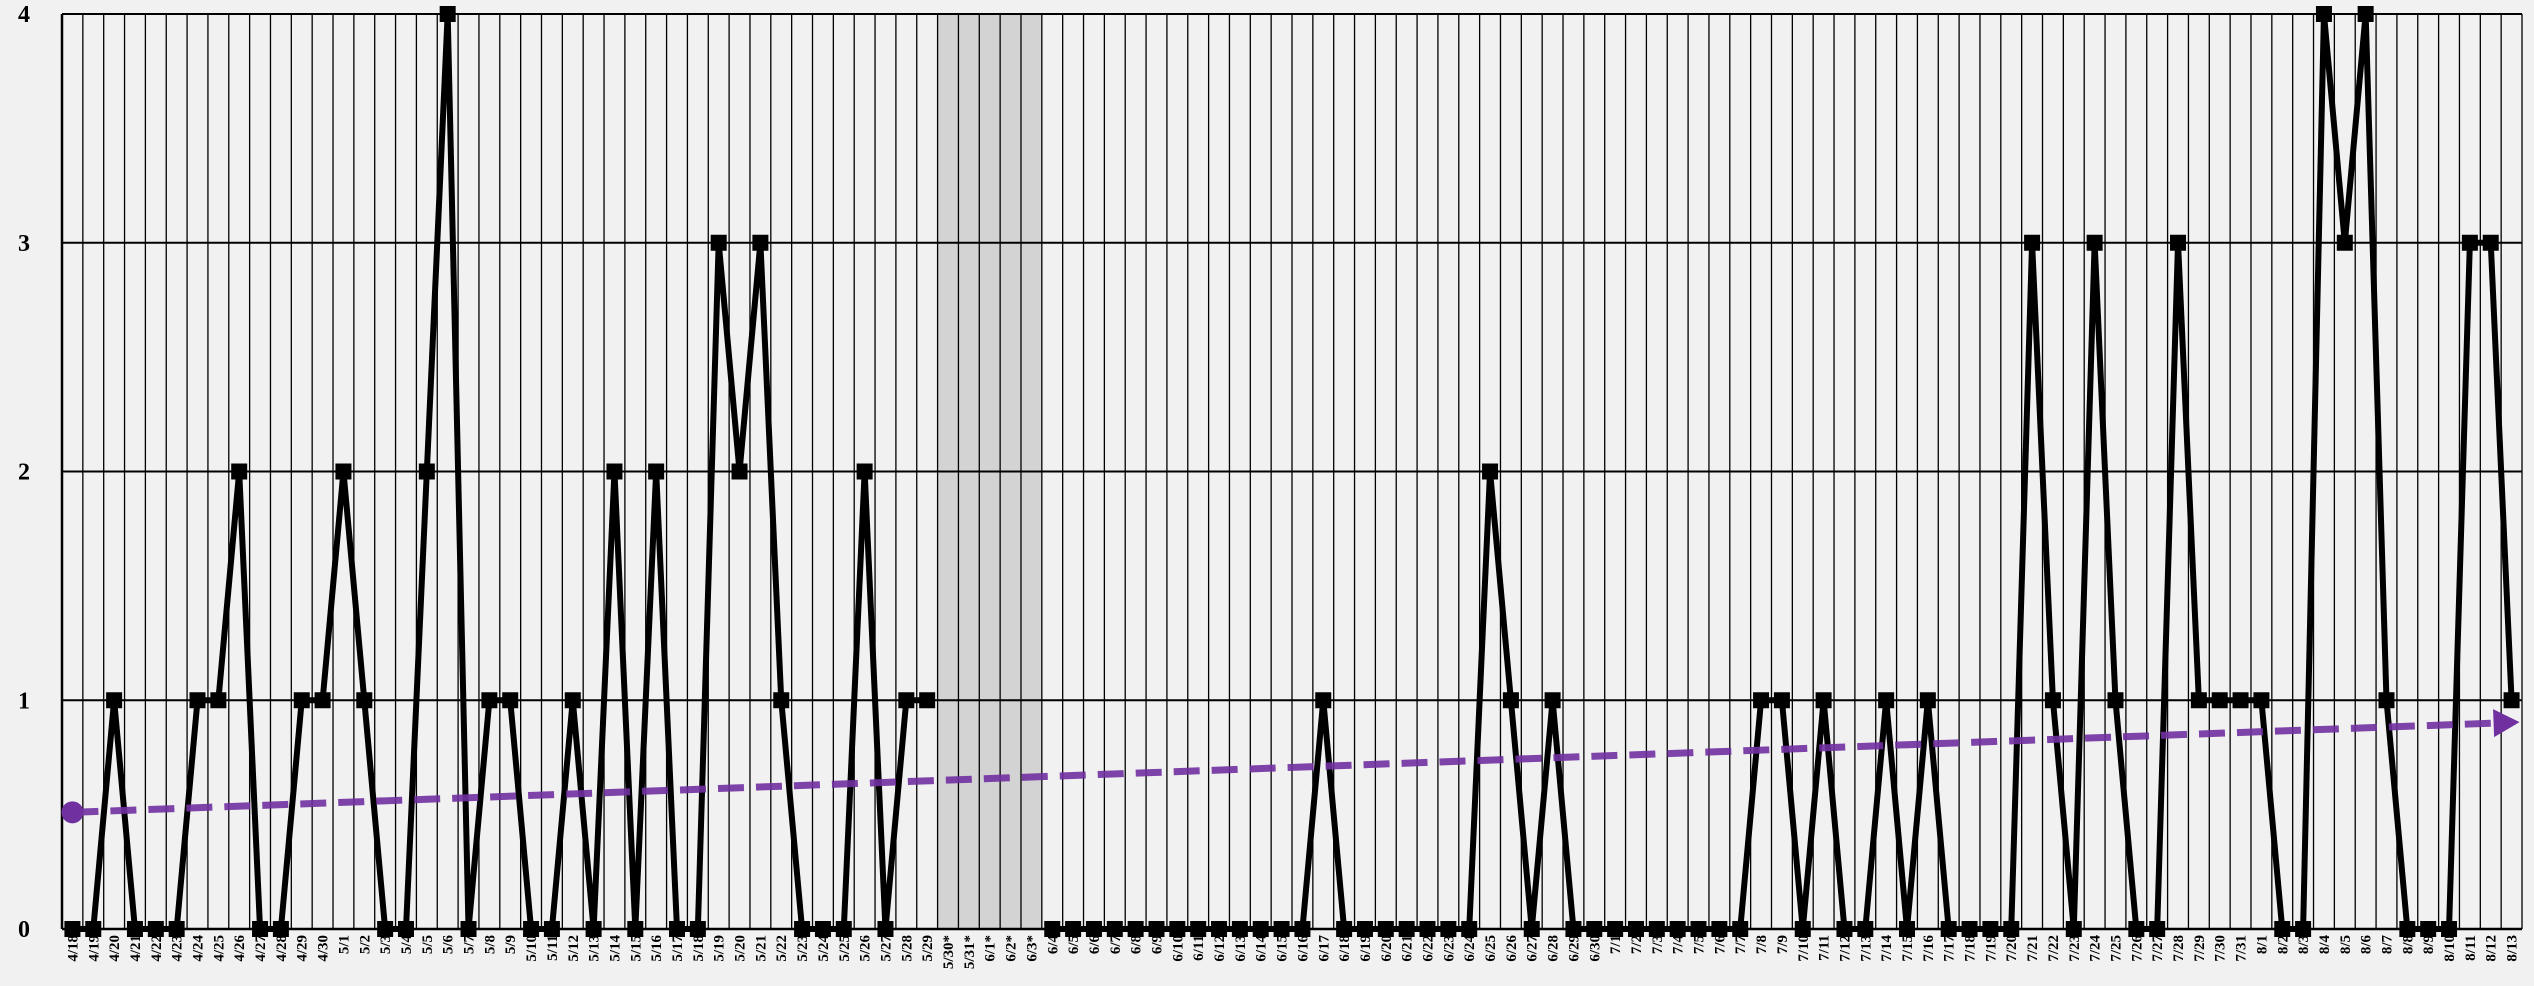  Describe the element at coordinates (24, 15) in the screenshot. I see `y-tick-label: 4` at that location.